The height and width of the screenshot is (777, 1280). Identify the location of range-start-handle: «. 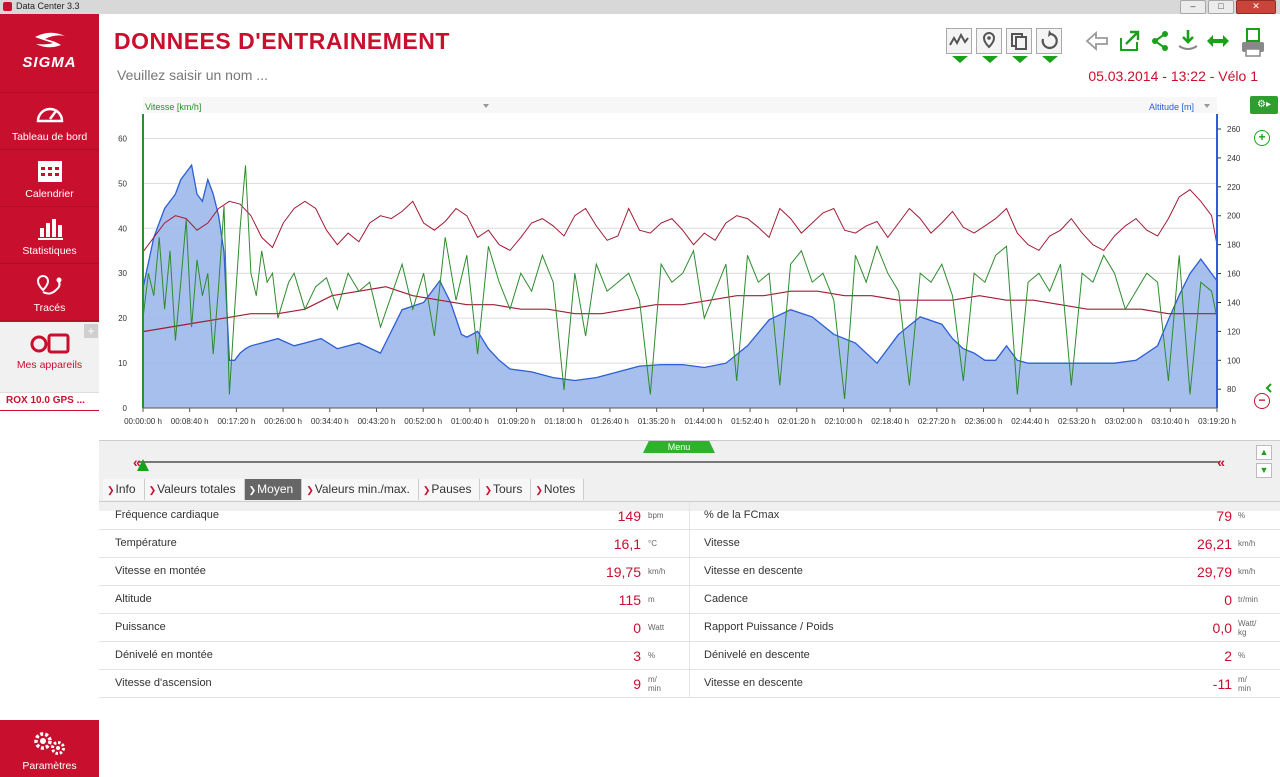
(137, 462).